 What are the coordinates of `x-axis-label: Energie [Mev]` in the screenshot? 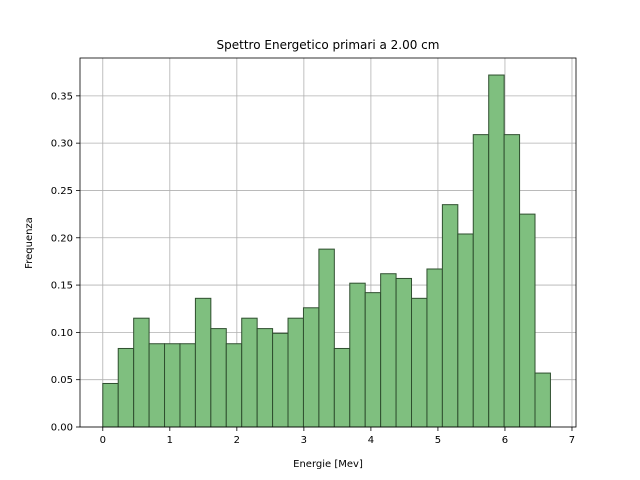 It's located at (328, 464).